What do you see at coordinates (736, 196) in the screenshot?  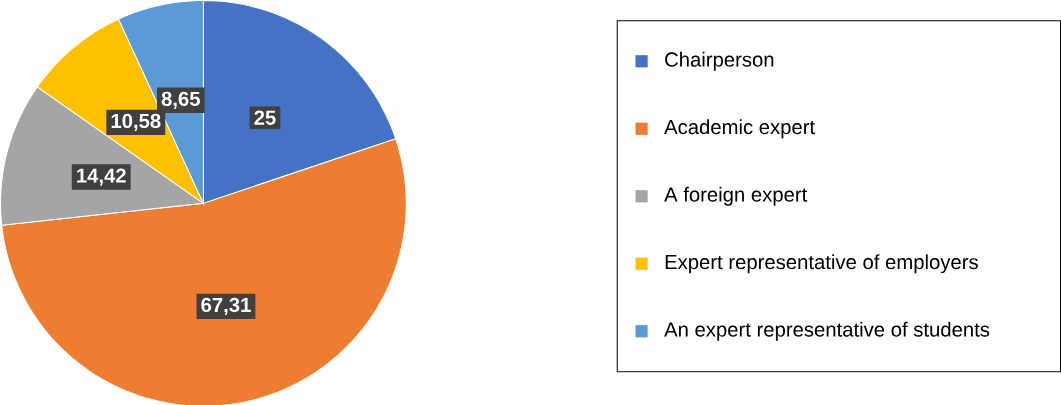 I see `legend-label: A foreign expert` at bounding box center [736, 196].